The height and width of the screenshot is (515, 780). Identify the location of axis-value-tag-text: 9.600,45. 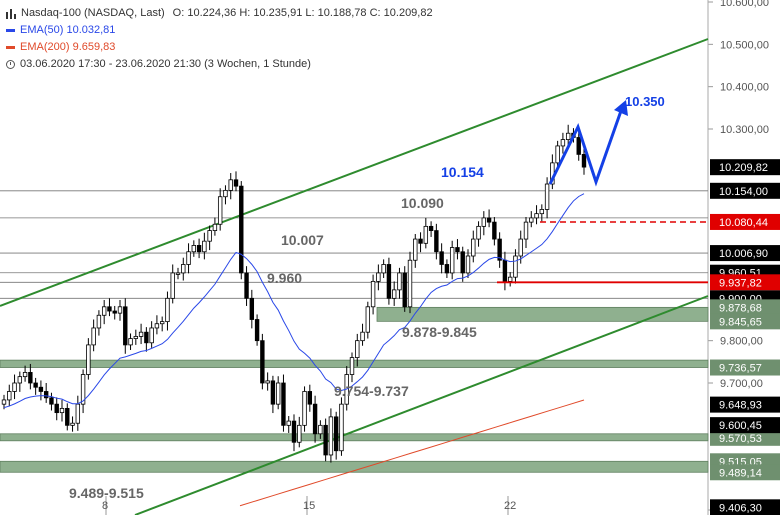
(740, 426).